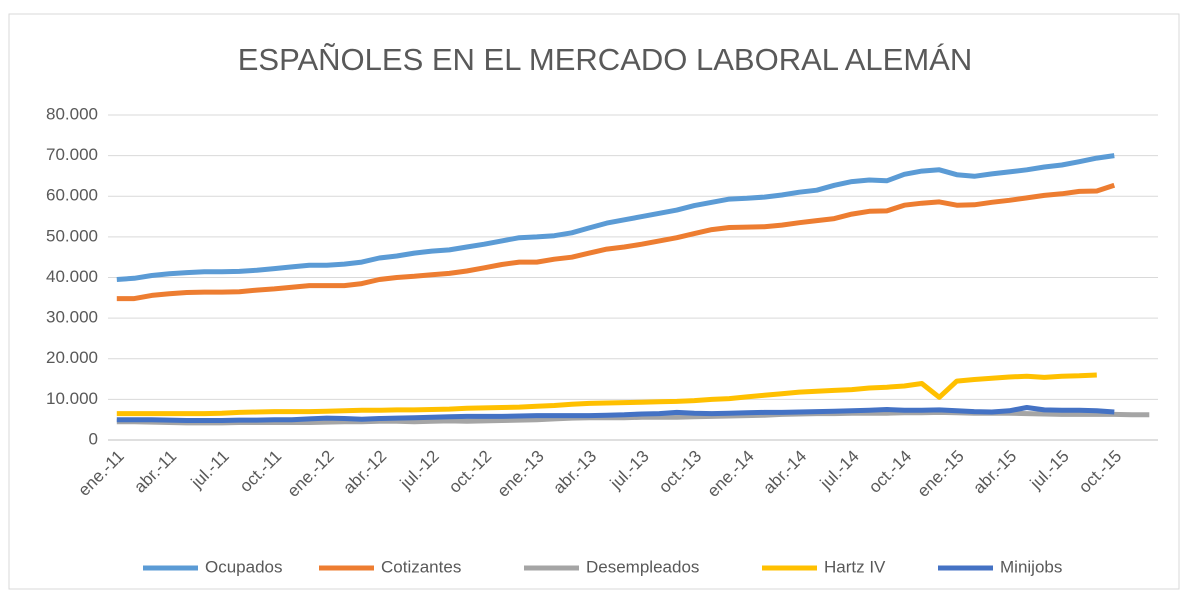 This screenshot has width=1185, height=593. I want to click on legend-label: Desempleados, so click(642, 566).